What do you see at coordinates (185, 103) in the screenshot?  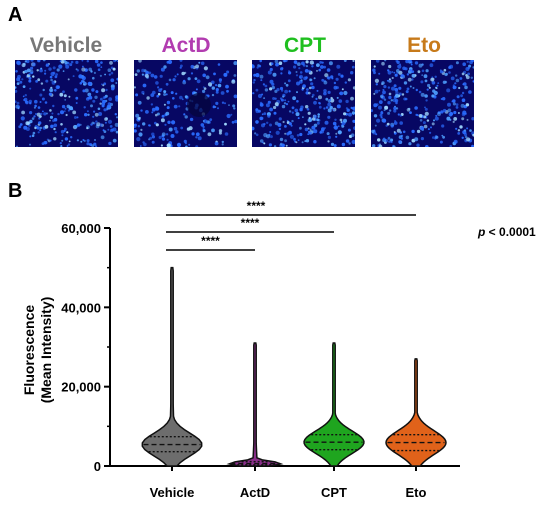 I see `microscopy-image-actd` at bounding box center [185, 103].